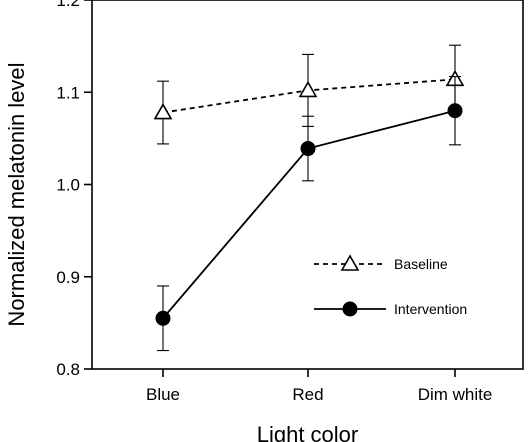  Describe the element at coordinates (307, 394) in the screenshot. I see `x-tick-label: Red` at that location.